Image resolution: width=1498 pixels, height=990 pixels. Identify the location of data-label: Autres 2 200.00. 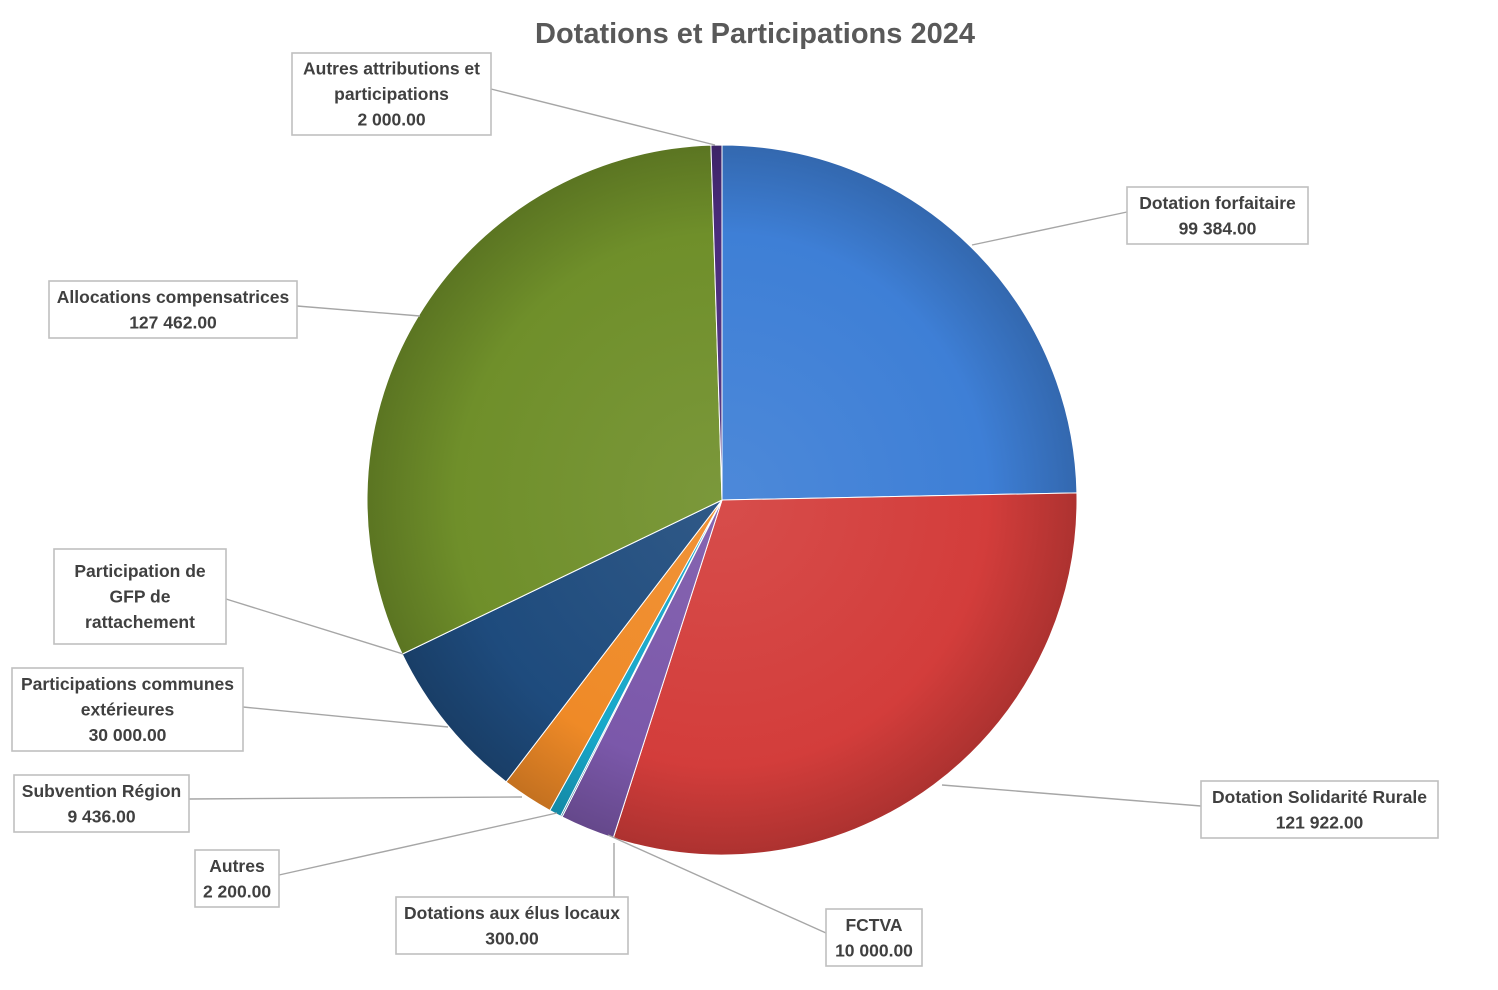
(237, 878).